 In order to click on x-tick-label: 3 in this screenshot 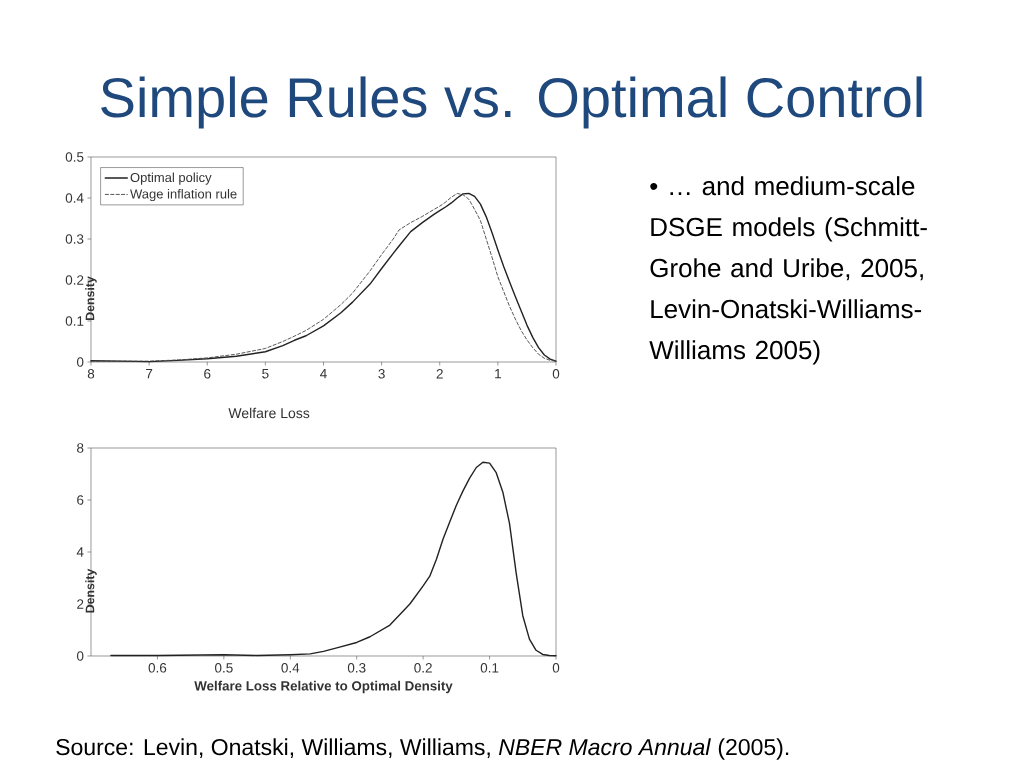, I will do `click(381, 374)`.